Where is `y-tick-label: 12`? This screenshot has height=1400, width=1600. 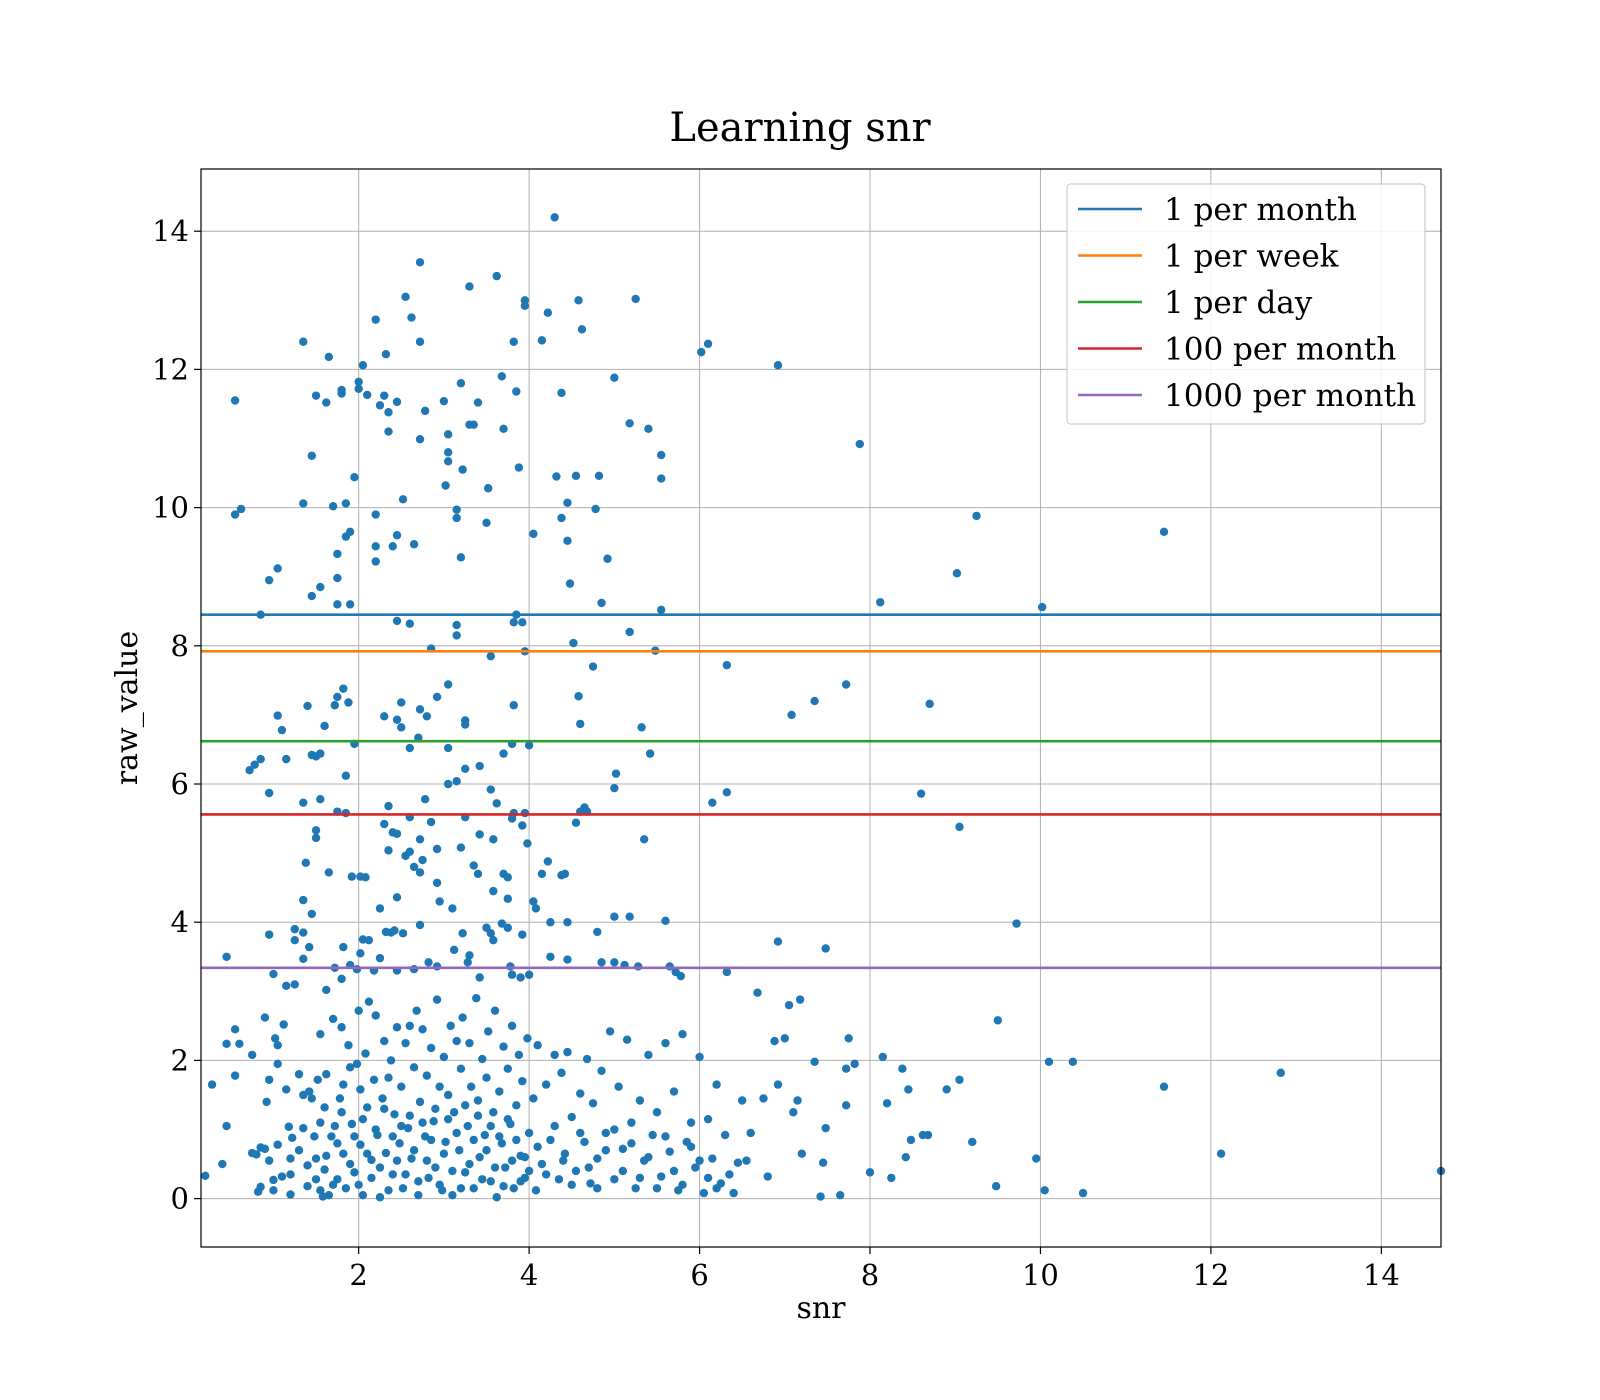
y-tick-label: 12 is located at coordinates (170, 369).